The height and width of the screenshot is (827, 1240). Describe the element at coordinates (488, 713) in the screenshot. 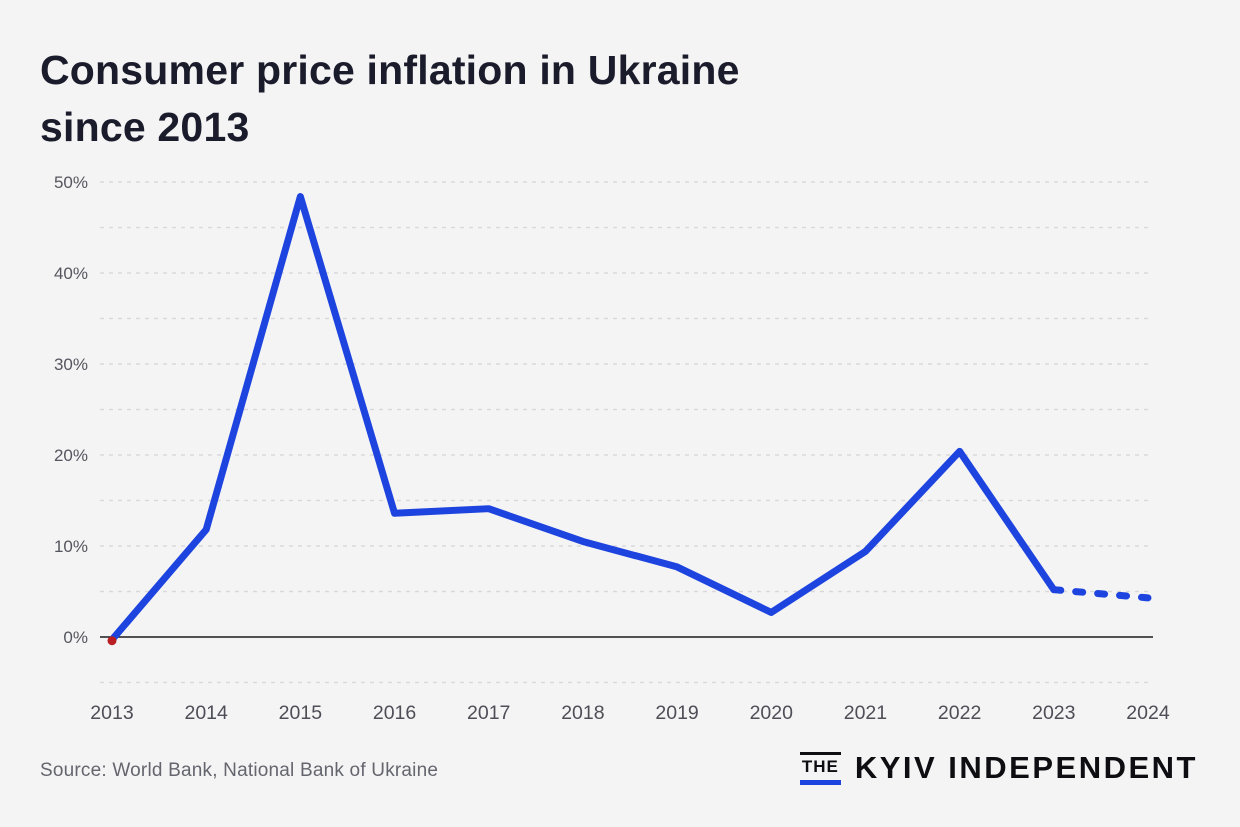

I see `x-axis-label: 2017` at that location.